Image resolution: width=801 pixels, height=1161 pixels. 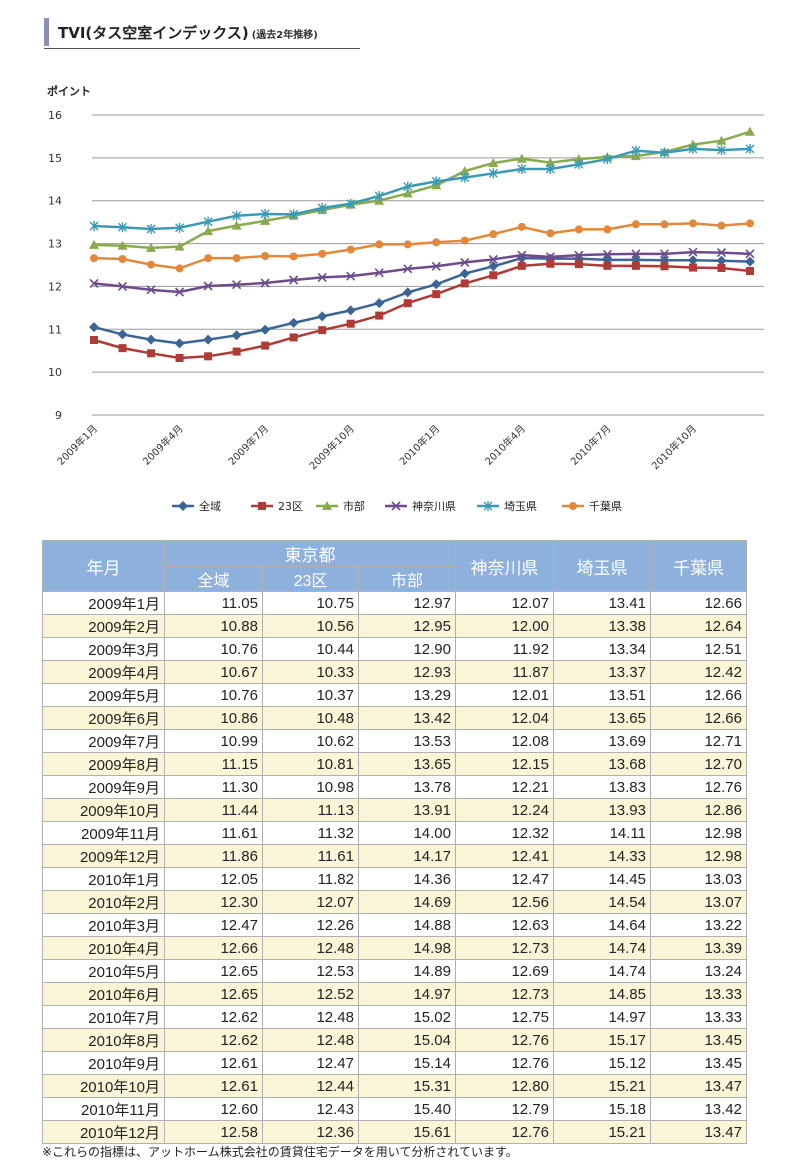 I want to click on table-cell-value: 13.39, so click(x=698, y=948).